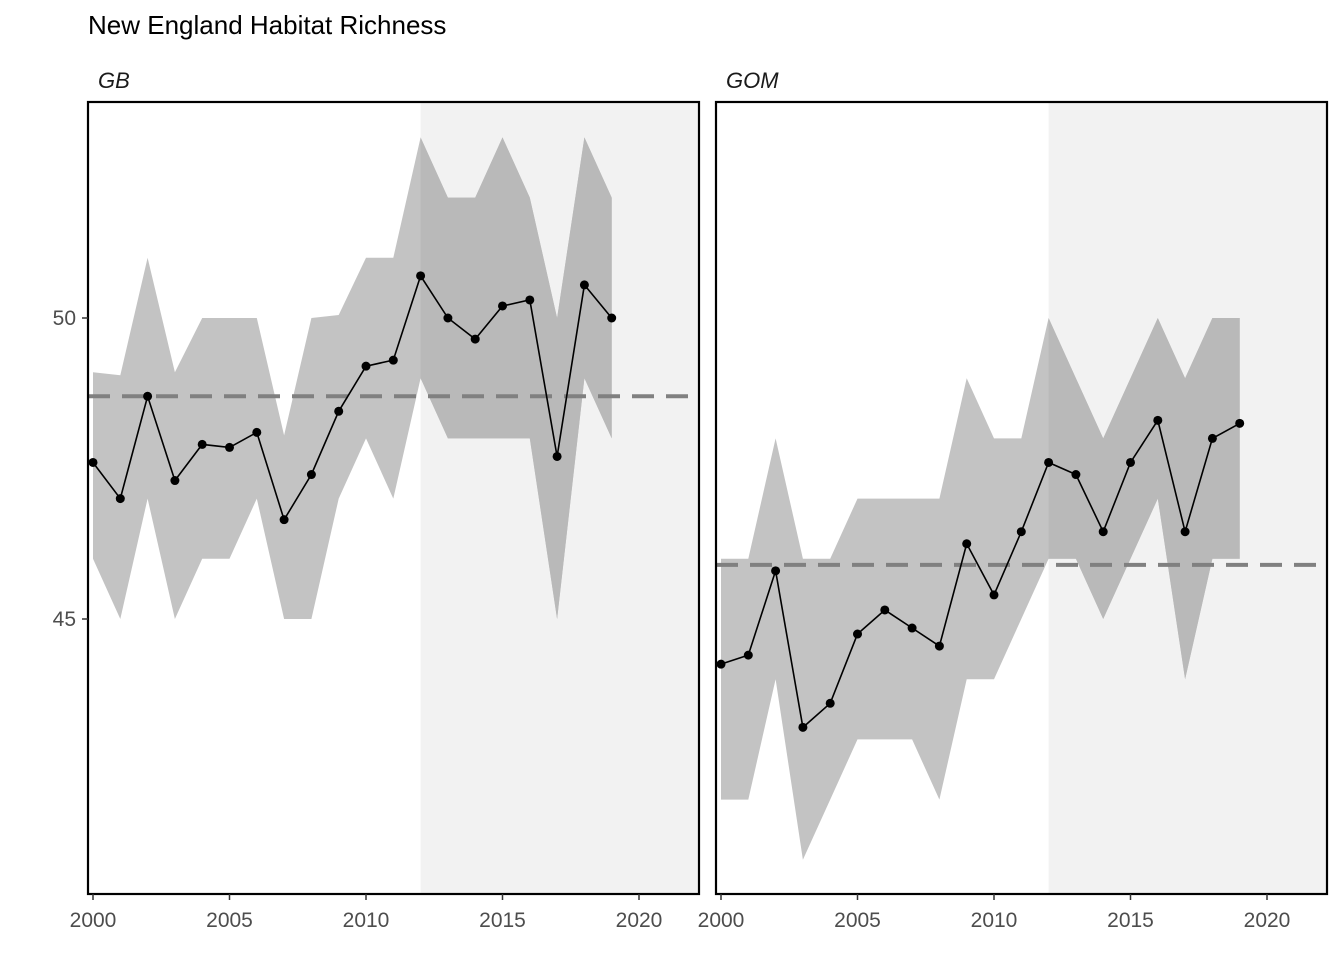 The image size is (1344, 960). I want to click on strip-label: GOM, so click(752, 80).